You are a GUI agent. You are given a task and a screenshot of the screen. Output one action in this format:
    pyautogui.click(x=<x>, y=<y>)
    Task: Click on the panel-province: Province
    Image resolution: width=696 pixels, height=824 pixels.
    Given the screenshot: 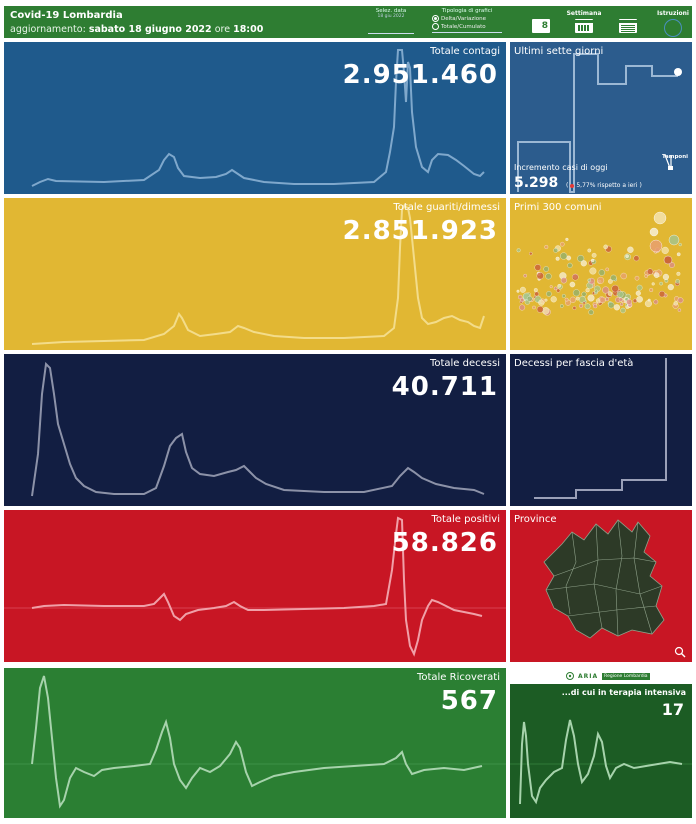 What is the action you would take?
    pyautogui.click(x=601, y=586)
    